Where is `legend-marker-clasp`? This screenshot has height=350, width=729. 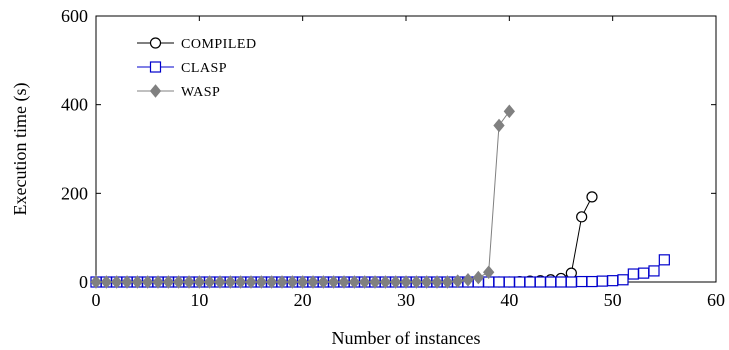 legend-marker-clasp is located at coordinates (155, 67).